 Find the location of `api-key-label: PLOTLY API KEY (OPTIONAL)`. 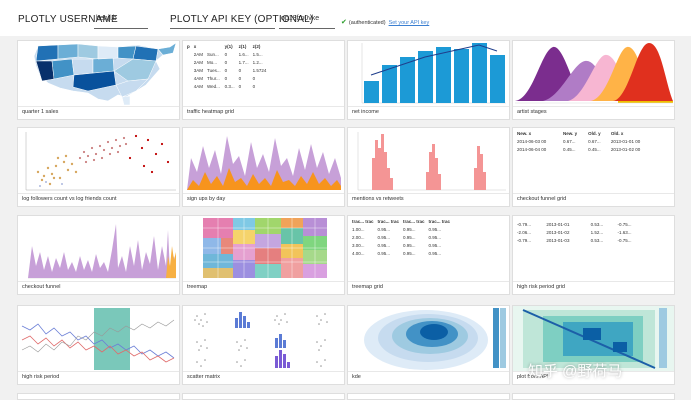

api-key-label: PLOTLY API KEY (OPTIONAL) is located at coordinates (242, 19).